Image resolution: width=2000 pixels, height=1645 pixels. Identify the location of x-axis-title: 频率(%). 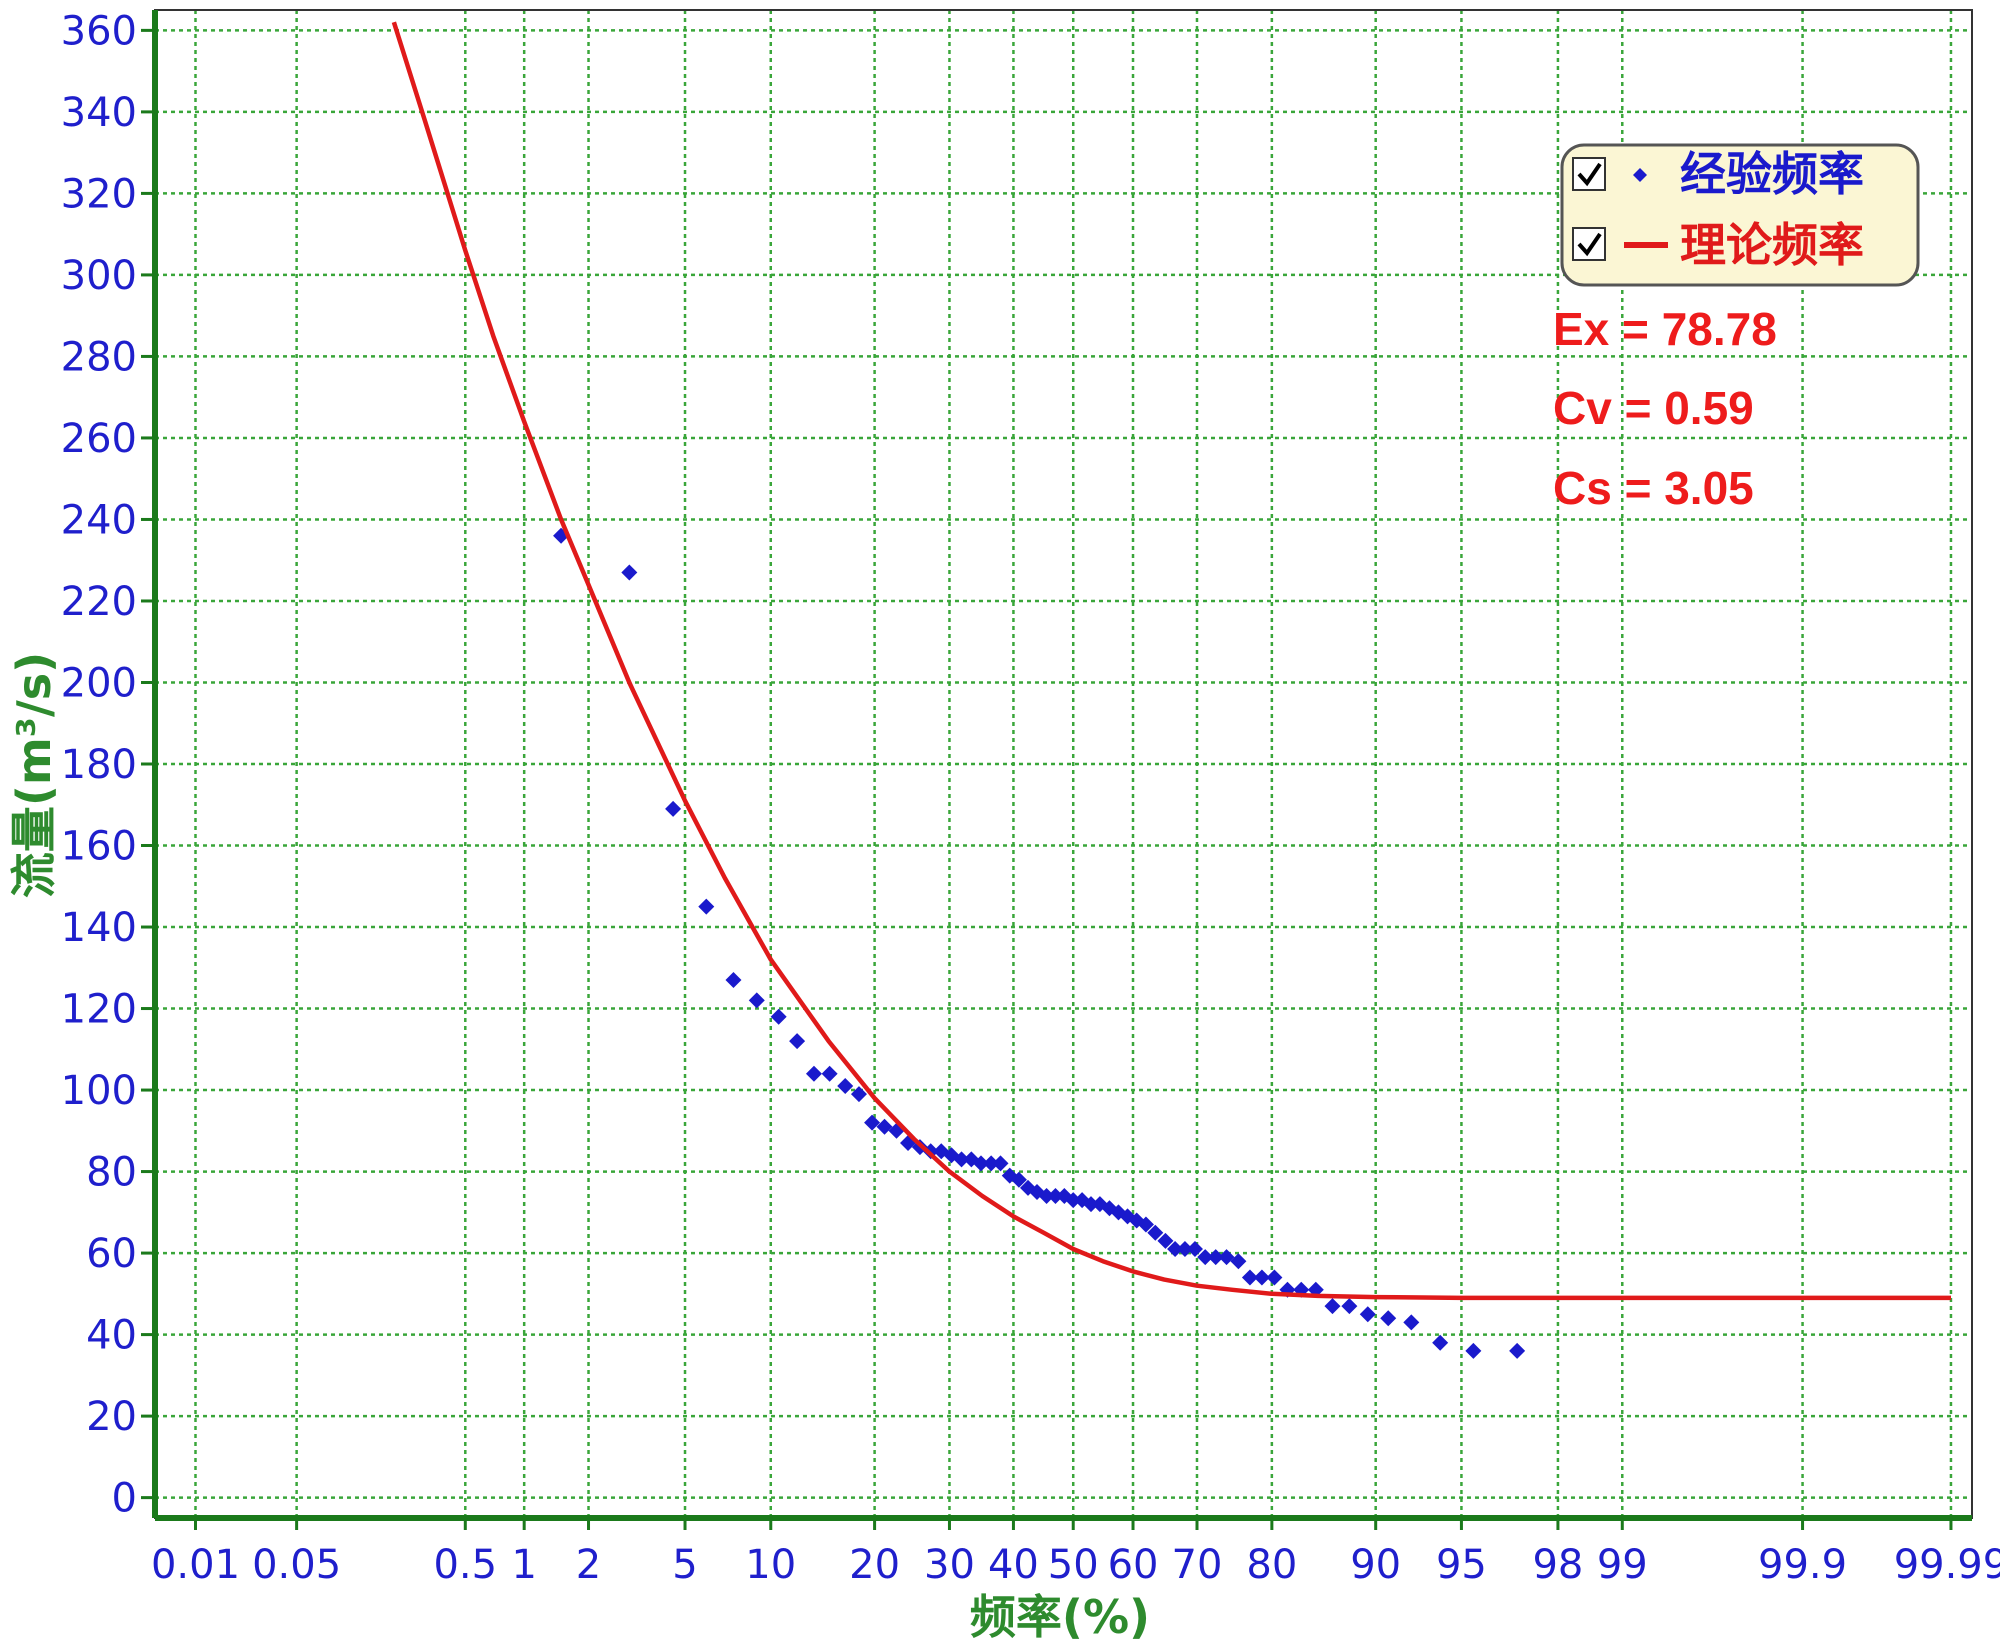
(1060, 1617).